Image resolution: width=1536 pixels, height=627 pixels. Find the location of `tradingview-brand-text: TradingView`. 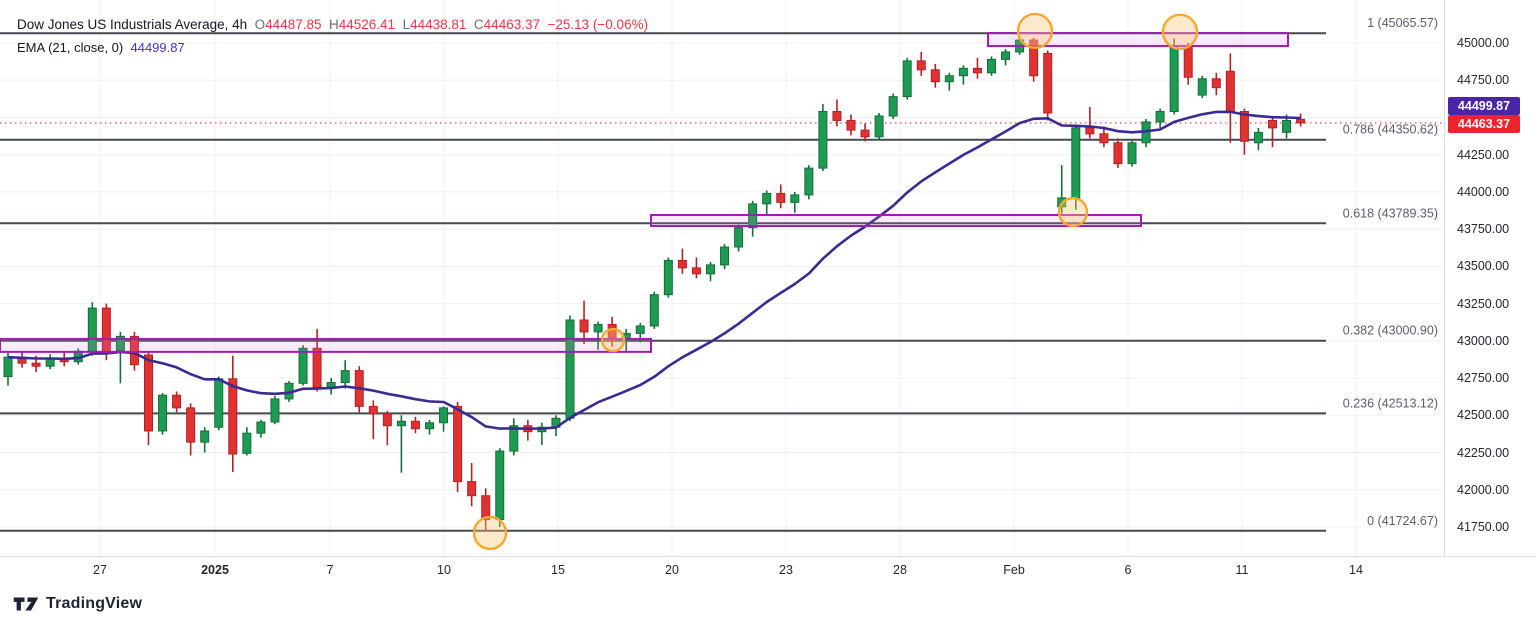

tradingview-brand-text: TradingView is located at coordinates (94, 603).